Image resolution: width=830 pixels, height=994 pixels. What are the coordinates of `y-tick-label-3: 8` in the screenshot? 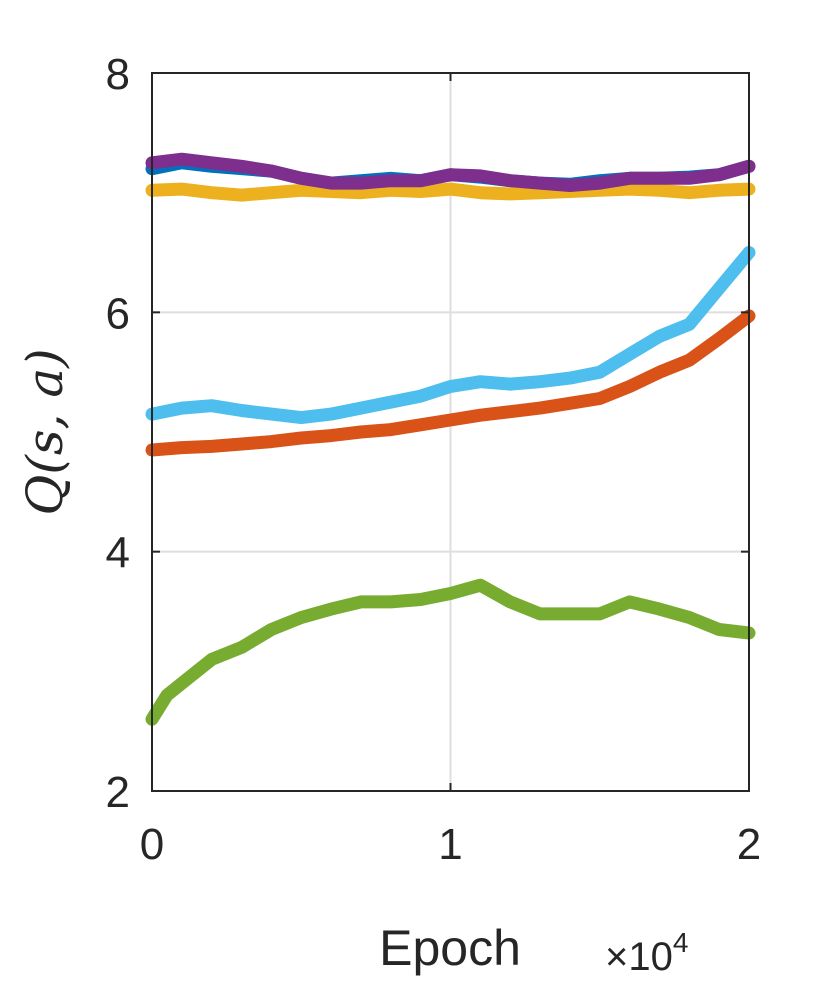 It's located at (118, 74).